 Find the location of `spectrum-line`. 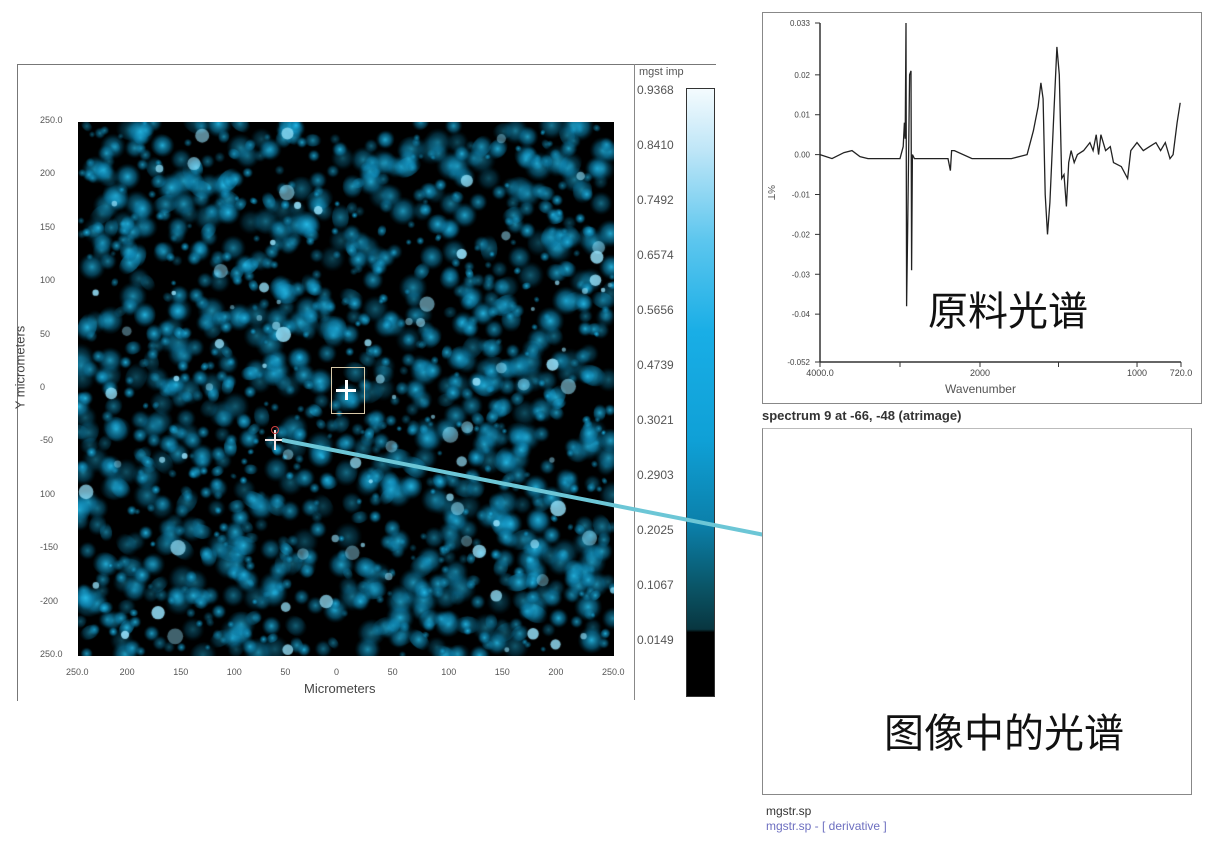

spectrum-line is located at coordinates (1000, 164).